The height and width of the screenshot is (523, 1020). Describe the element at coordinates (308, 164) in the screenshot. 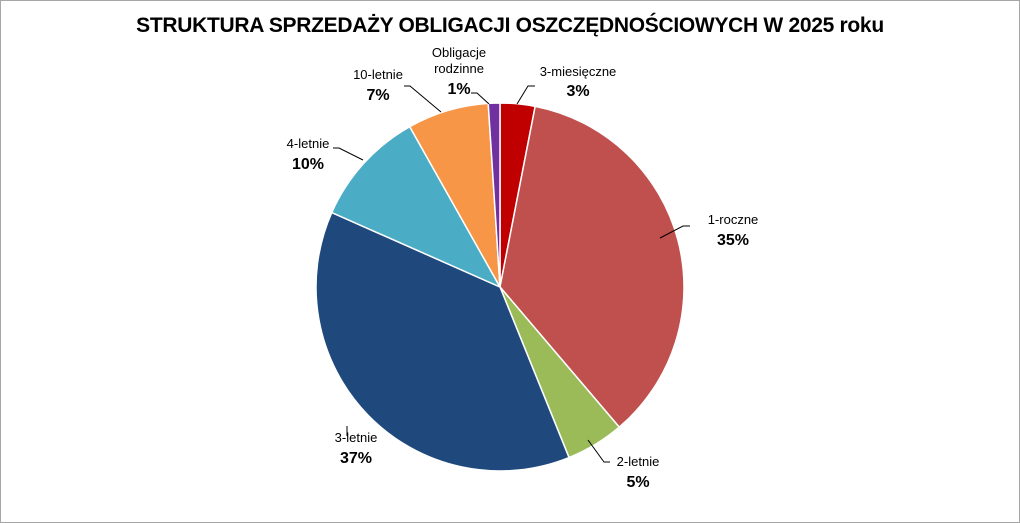

I see `label-4l-pct: 10%` at that location.